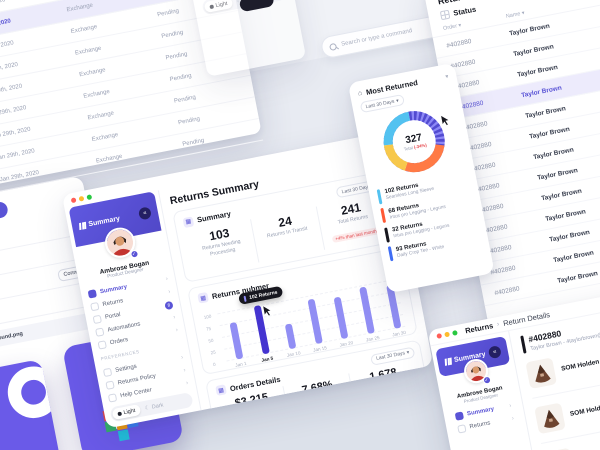 This screenshot has height=450, width=600. Describe the element at coordinates (550, 418) in the screenshot. I see `hoodie-product-image` at that location.